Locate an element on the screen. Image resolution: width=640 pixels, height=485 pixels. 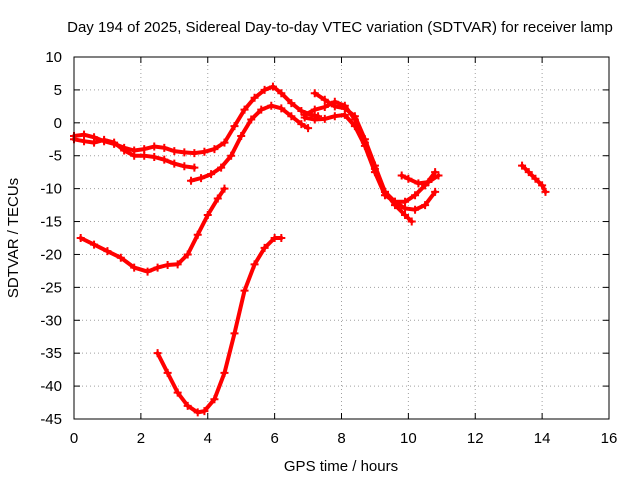
y-tick-label: -35 is located at coordinates (51, 353).